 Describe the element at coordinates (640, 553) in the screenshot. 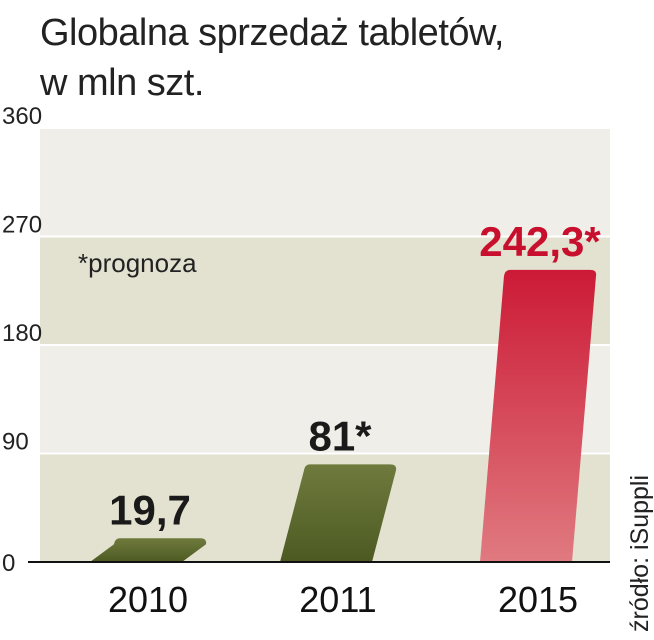

I see `source-label: źródło: iSuppli` at that location.